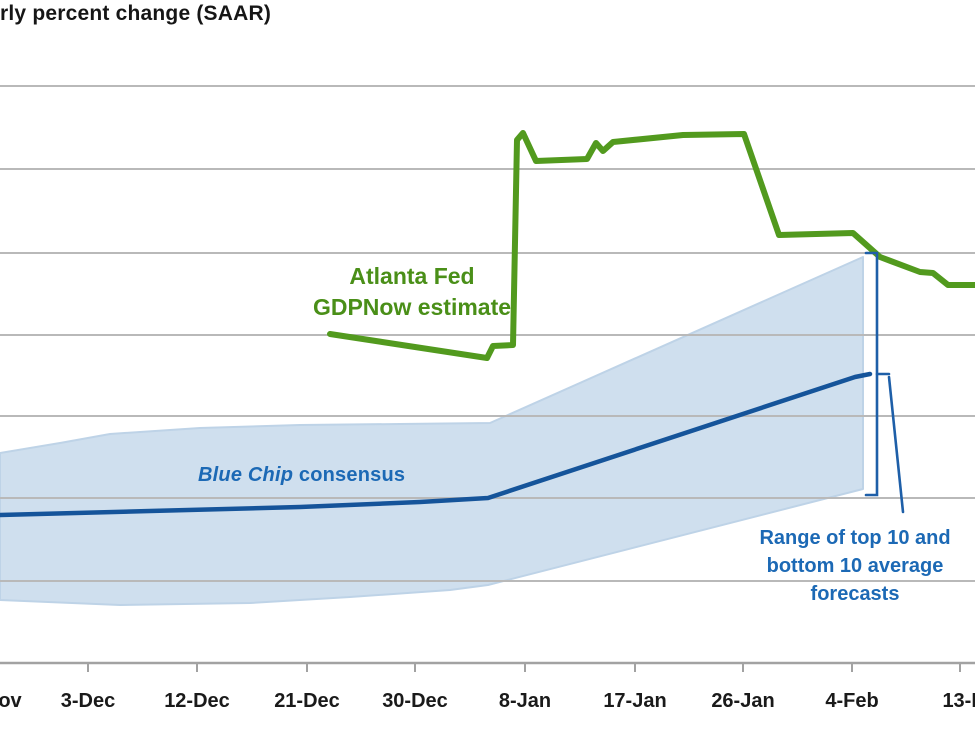  I want to click on x-tick-label-3: 21-Dec, so click(307, 701).